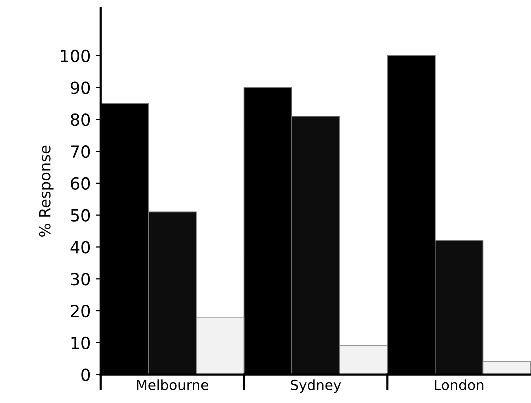 Image resolution: width=531 pixels, height=403 pixels. What do you see at coordinates (172, 385) in the screenshot?
I see `x-tick-label: Melbourne` at bounding box center [172, 385].